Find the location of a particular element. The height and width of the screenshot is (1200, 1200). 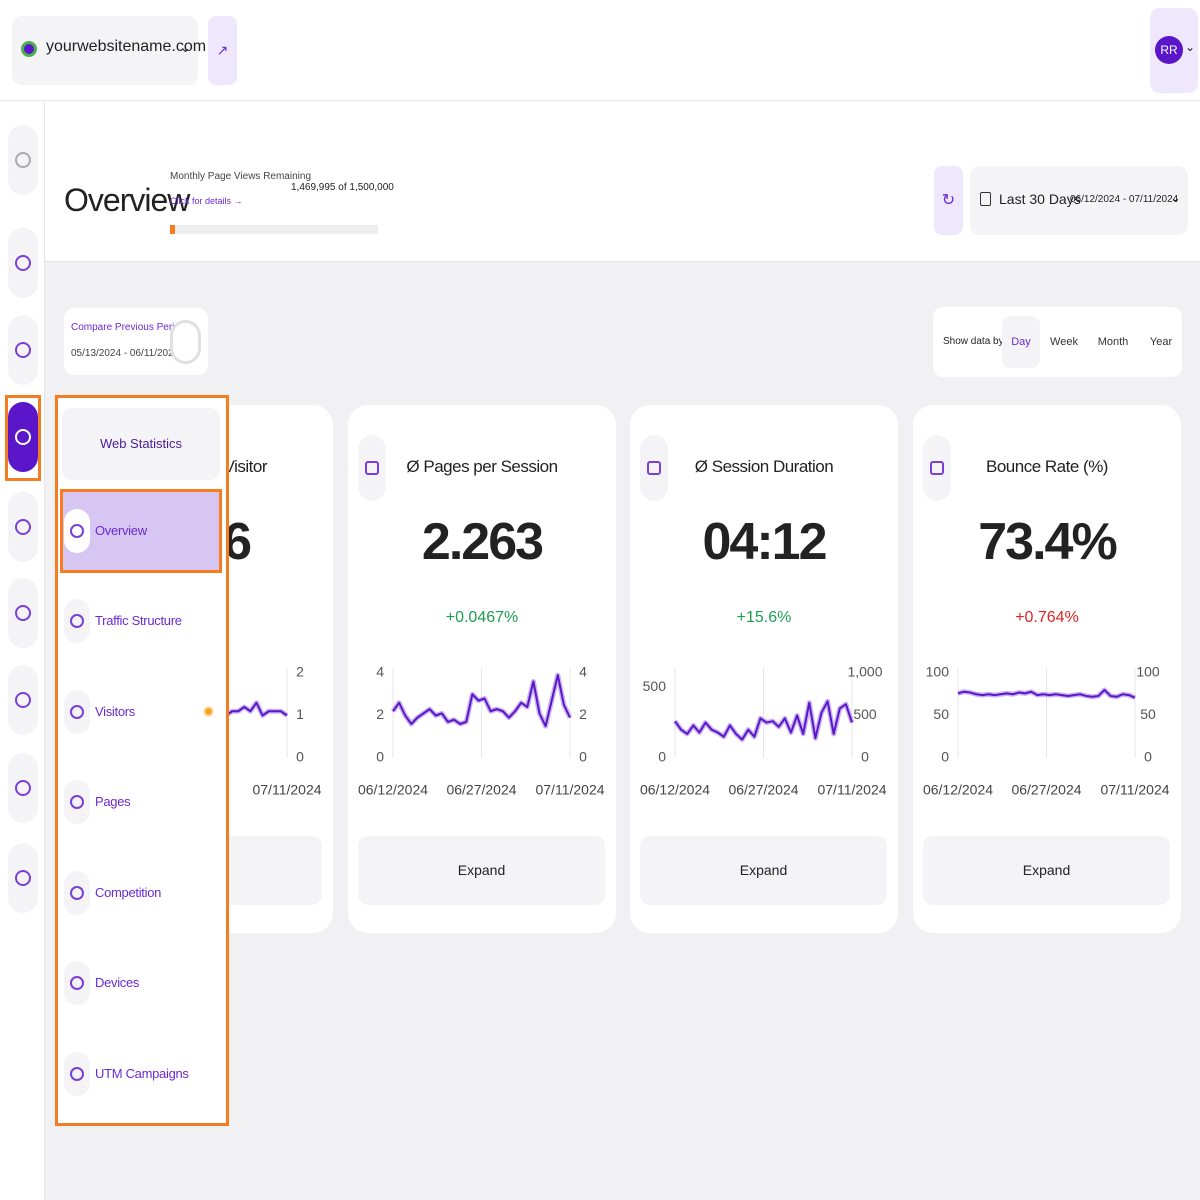

compare-toggle is located at coordinates (185, 342).